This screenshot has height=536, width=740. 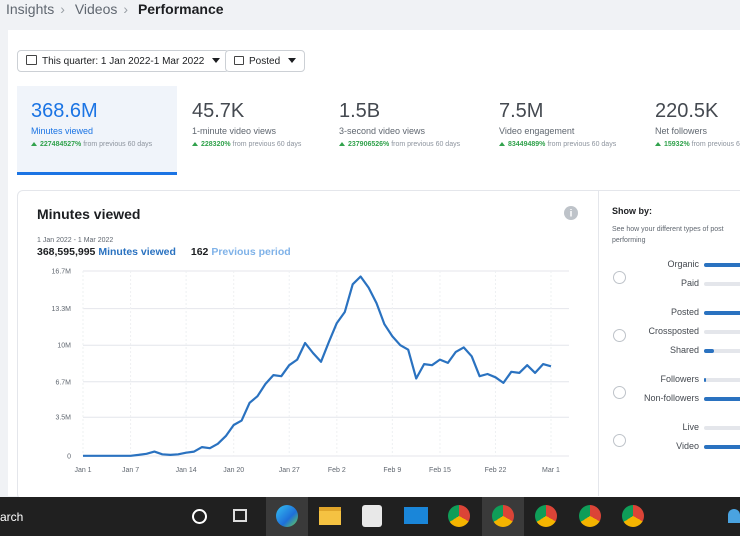 What do you see at coordinates (96, 9) in the screenshot?
I see `breadcrumb: Videos` at bounding box center [96, 9].